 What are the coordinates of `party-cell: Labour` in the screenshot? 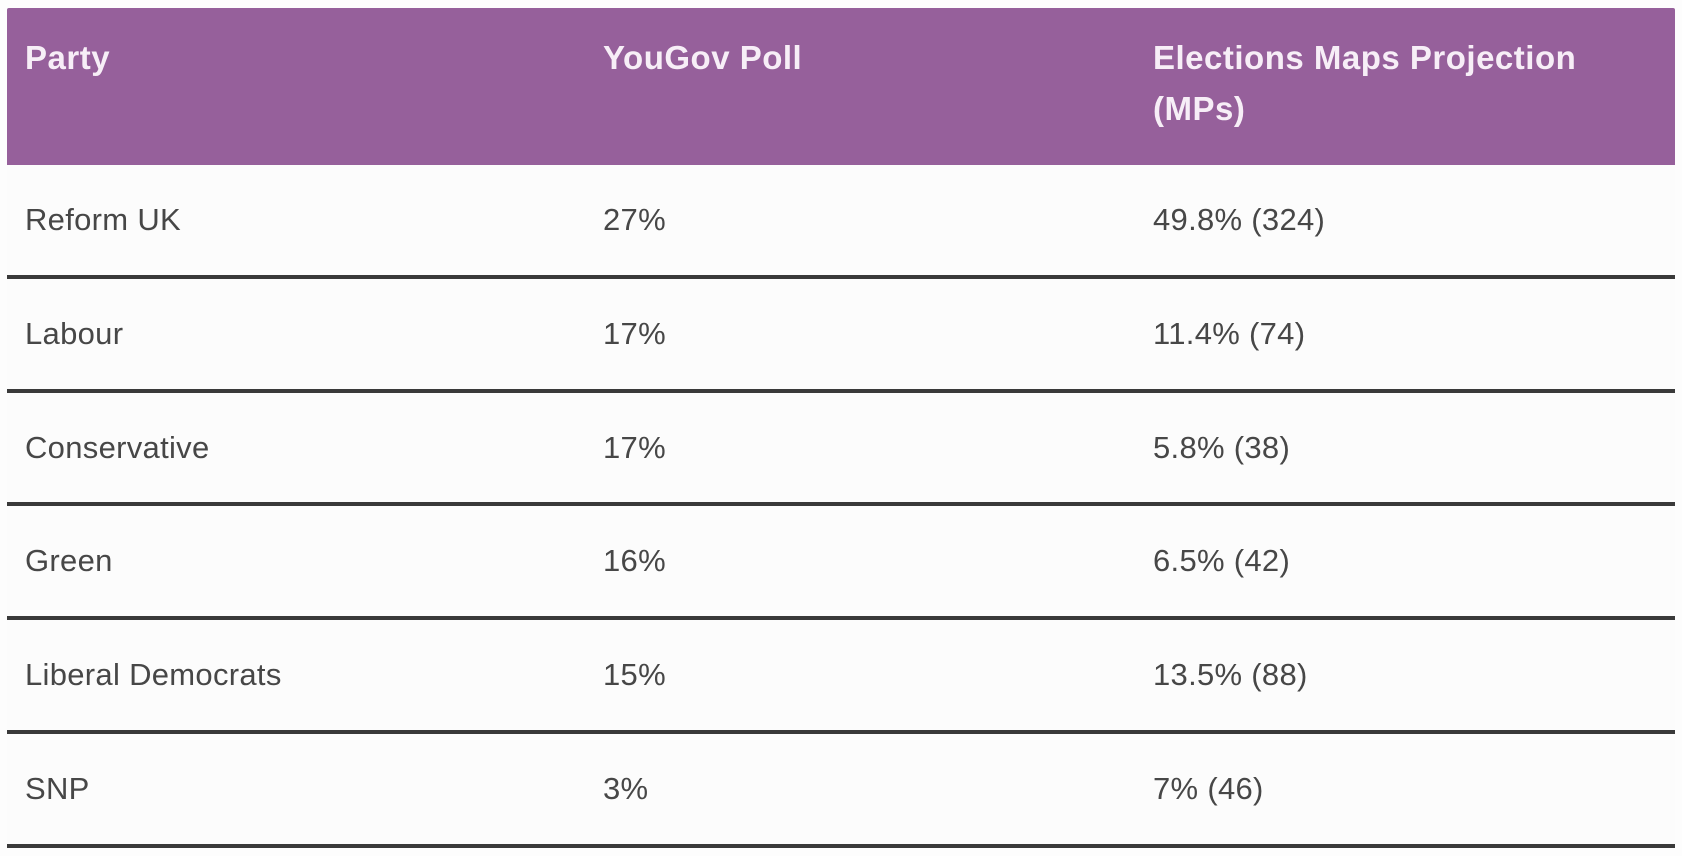 It's located at (74, 333).